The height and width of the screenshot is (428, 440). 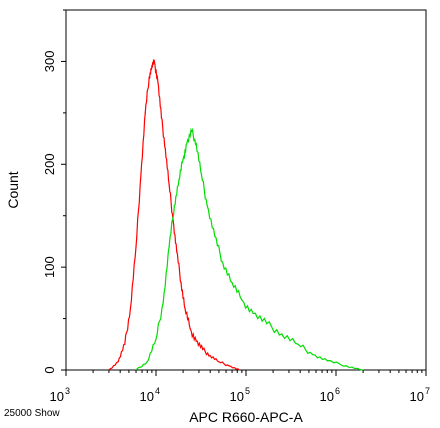 I want to click on x-axis: 10 3 10 4 10 5 10 6 10 7, so click(x=240, y=387).